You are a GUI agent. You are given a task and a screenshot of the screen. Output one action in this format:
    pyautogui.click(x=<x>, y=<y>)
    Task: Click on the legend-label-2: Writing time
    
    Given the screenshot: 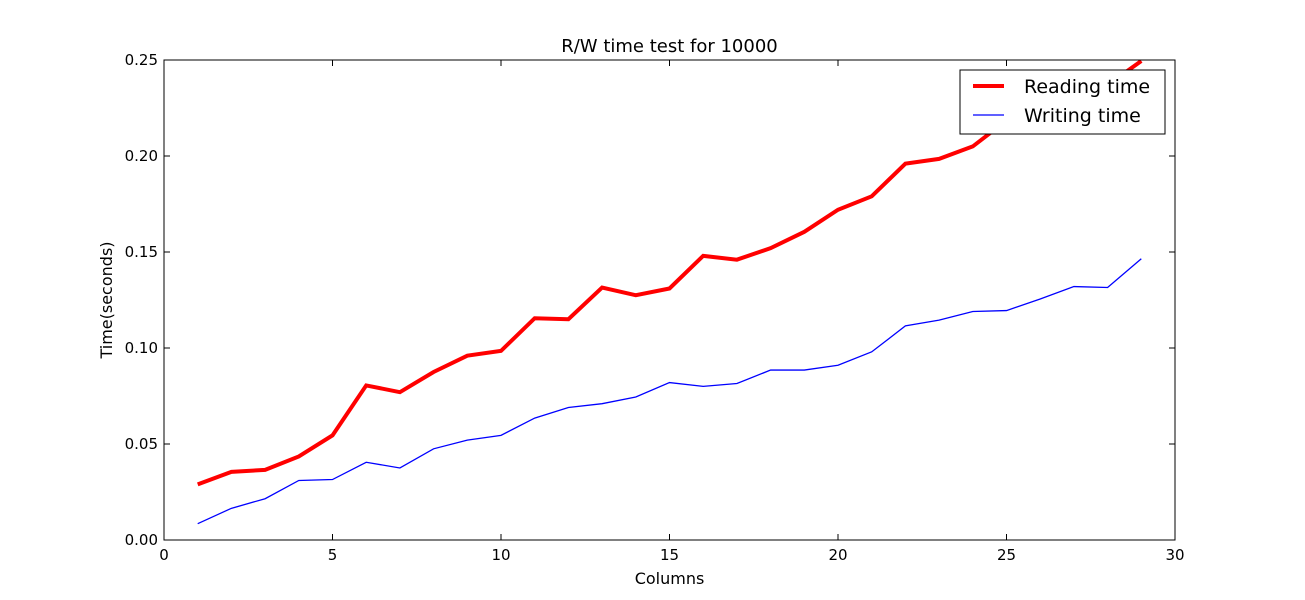 What is the action you would take?
    pyautogui.click(x=1082, y=116)
    